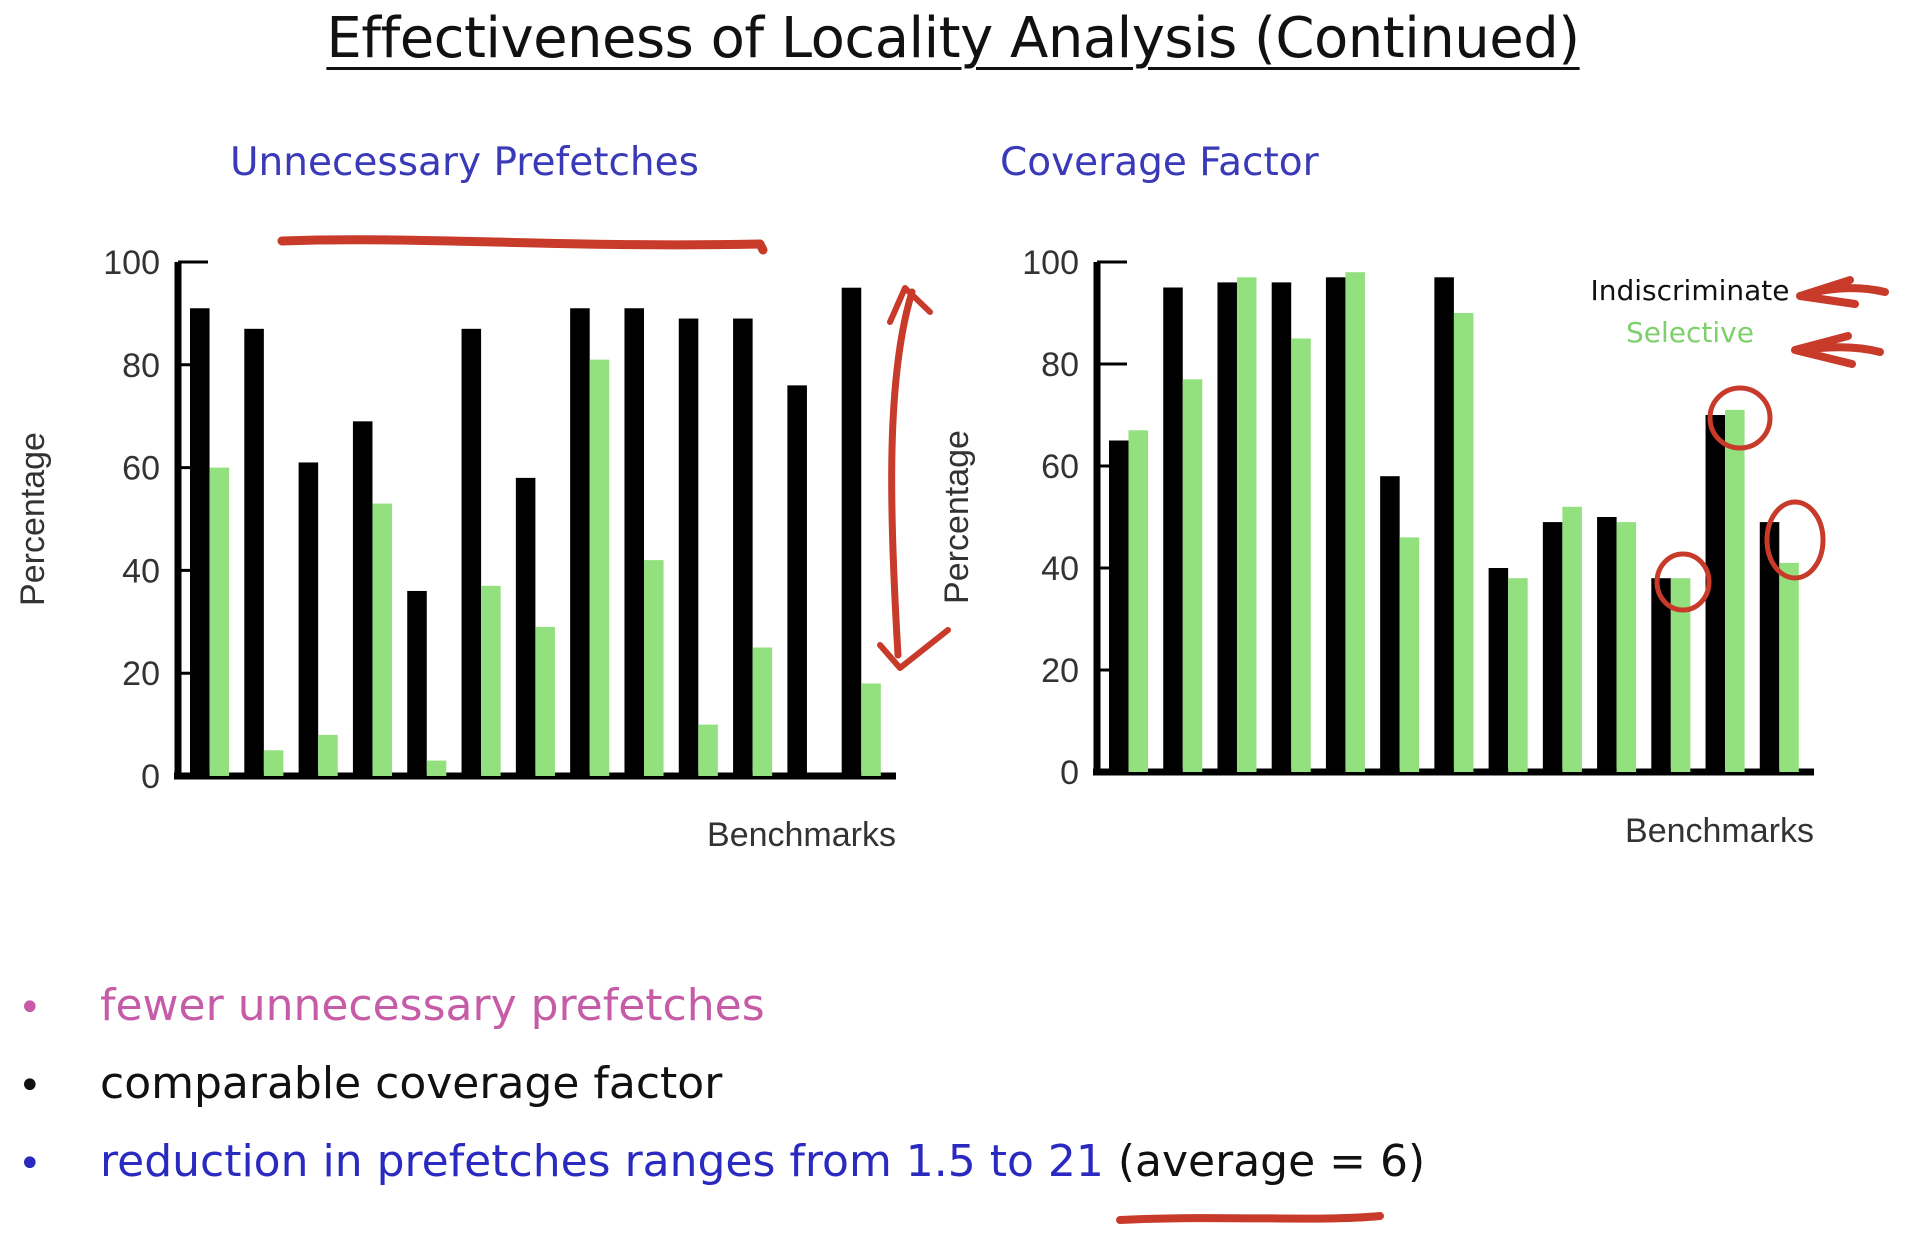  I want to click on legend-selective: Selective, so click(1690, 332).